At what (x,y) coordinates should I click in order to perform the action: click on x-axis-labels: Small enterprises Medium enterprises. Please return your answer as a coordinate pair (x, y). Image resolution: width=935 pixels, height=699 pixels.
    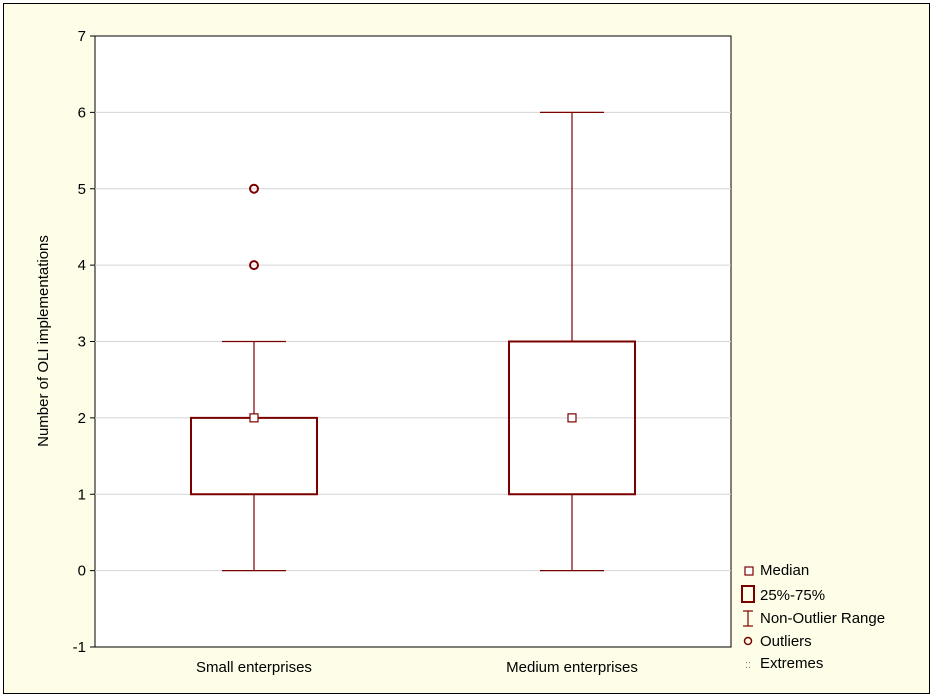
    Looking at the image, I should click on (417, 667).